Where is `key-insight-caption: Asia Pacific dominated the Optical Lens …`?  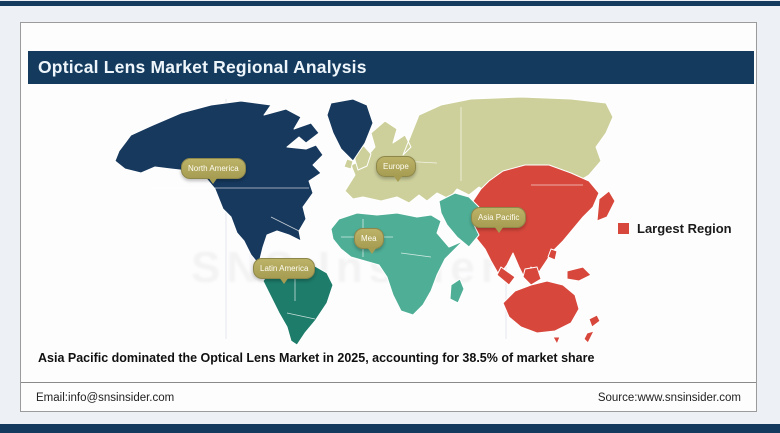 key-insight-caption: Asia Pacific dominated the Optical Lens … is located at coordinates (316, 358).